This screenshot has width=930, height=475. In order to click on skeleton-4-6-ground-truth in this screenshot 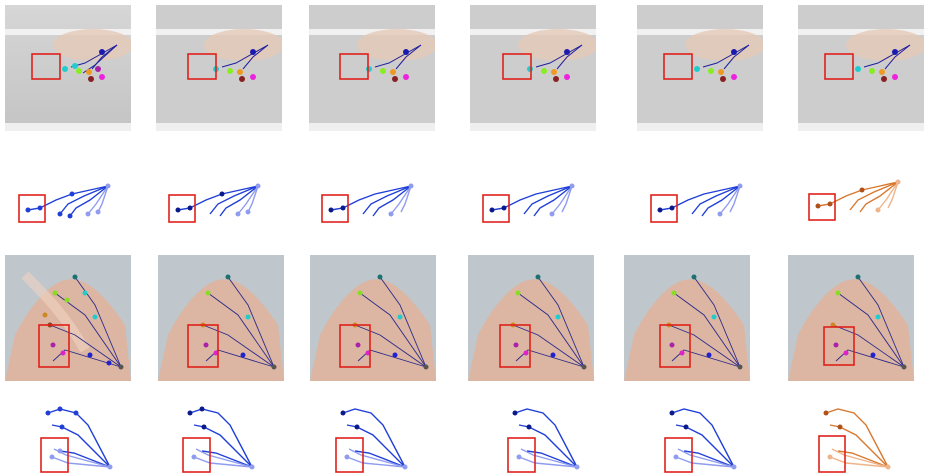, I will do `click(854, 440)`.